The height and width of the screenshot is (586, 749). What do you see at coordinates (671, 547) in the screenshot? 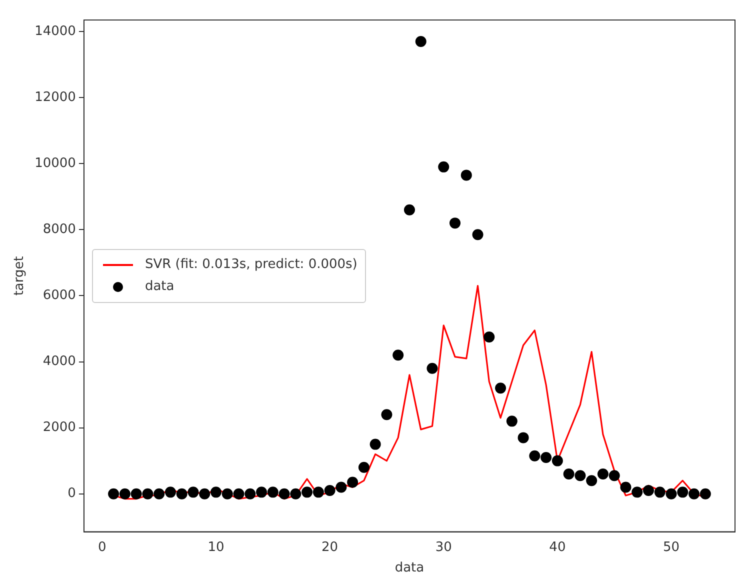
I see `x-tick-label: 50` at bounding box center [671, 547].